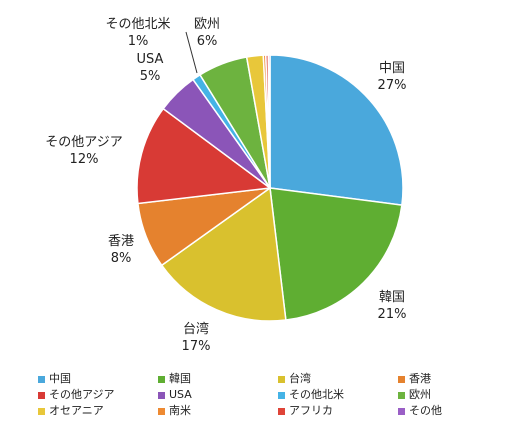 The image size is (507, 432). Describe the element at coordinates (420, 394) in the screenshot. I see `legend-label: 欧州` at that location.